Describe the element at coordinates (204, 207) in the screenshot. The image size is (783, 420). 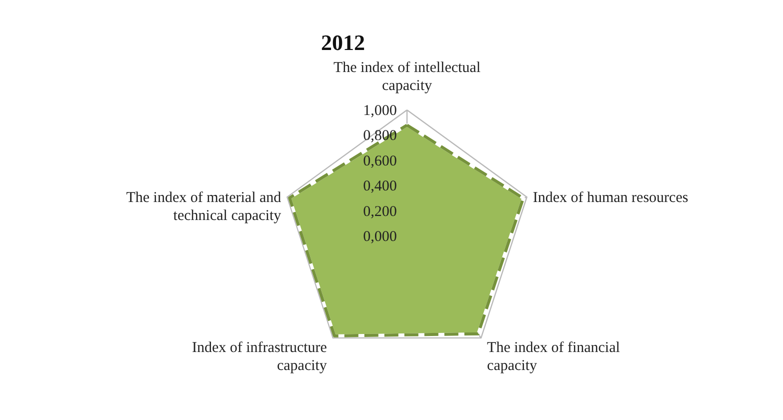
I see `spoke-label: The index of material and technical capacity` at that location.